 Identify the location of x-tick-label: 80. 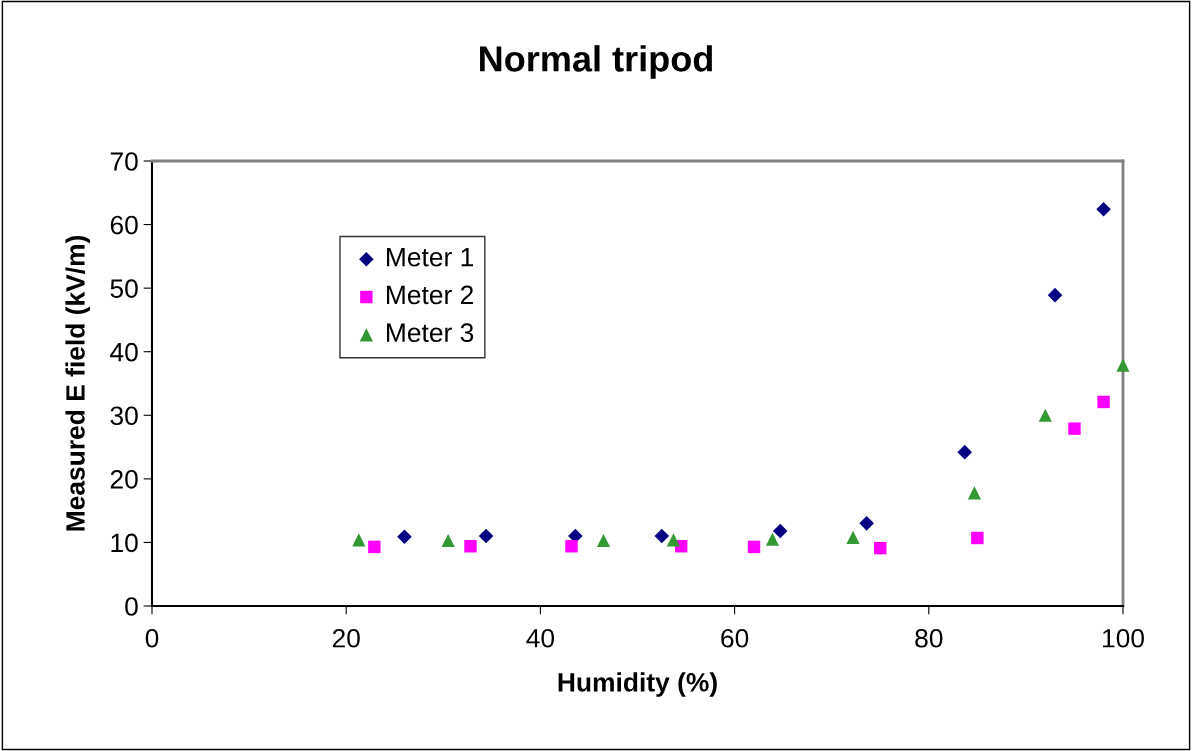
(929, 638).